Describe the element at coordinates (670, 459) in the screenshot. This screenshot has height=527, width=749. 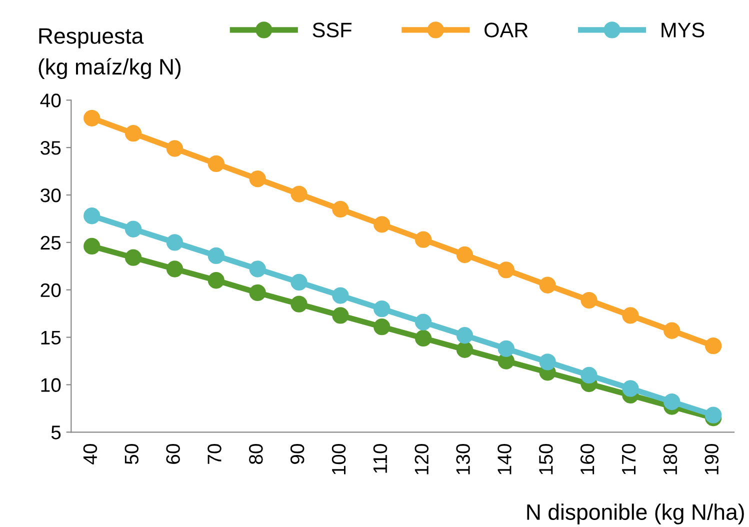
I see `x-tick-label: 180` at that location.